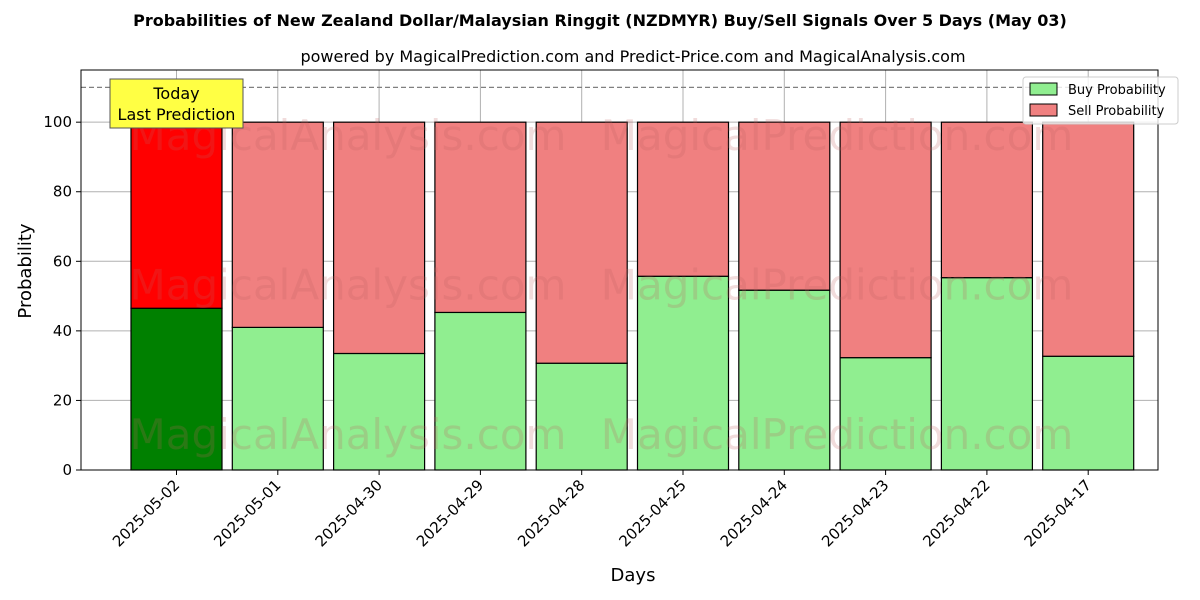 Image resolution: width=1200 pixels, height=600 pixels. What do you see at coordinates (176, 103) in the screenshot?
I see `annotation-box` at bounding box center [176, 103].